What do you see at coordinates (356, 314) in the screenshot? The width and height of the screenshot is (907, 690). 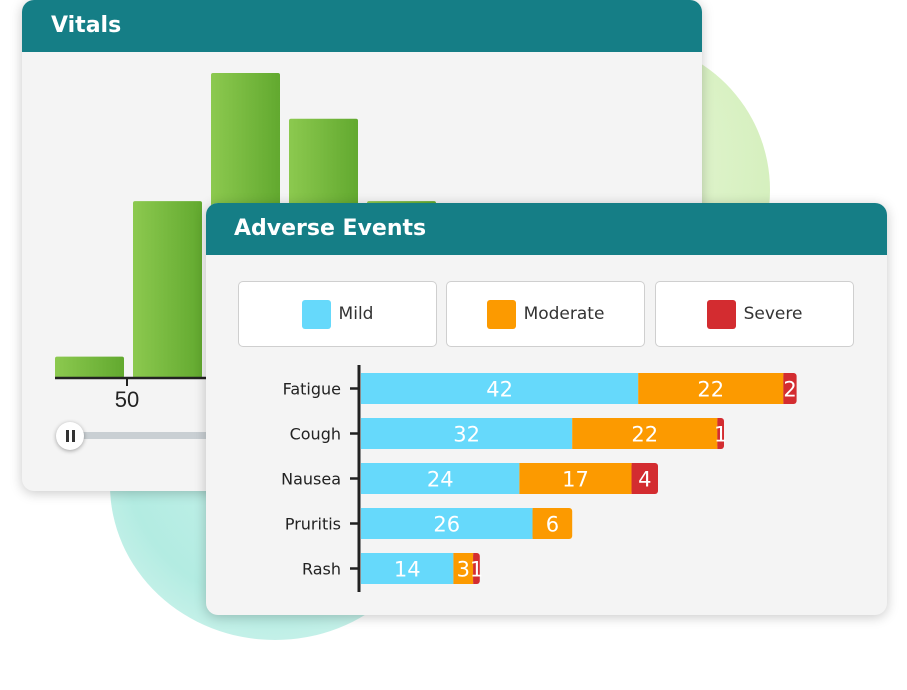 I see `legend-mild-label: Mild` at bounding box center [356, 314].